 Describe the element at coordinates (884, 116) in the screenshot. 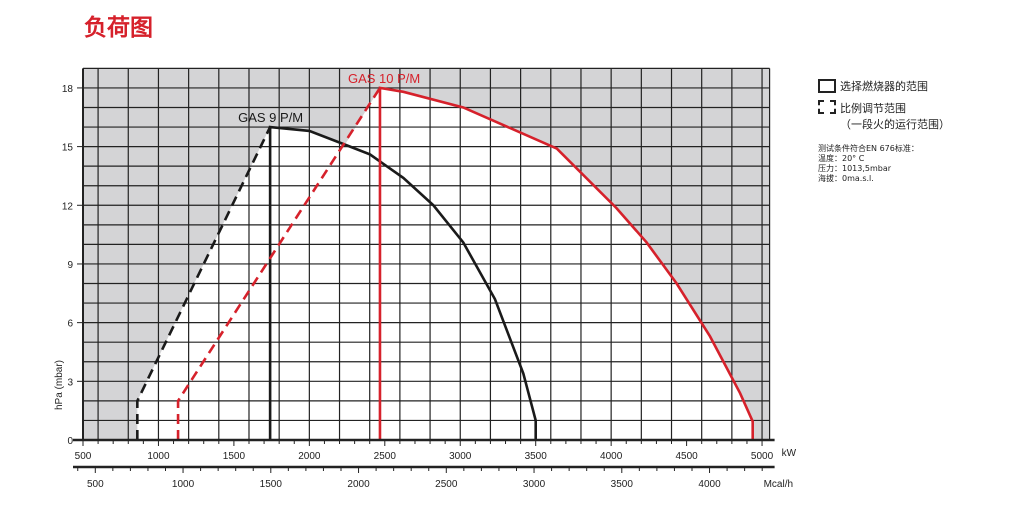

I see `legend-dashed: 比例调节范围 （一段火的运行范围）` at that location.